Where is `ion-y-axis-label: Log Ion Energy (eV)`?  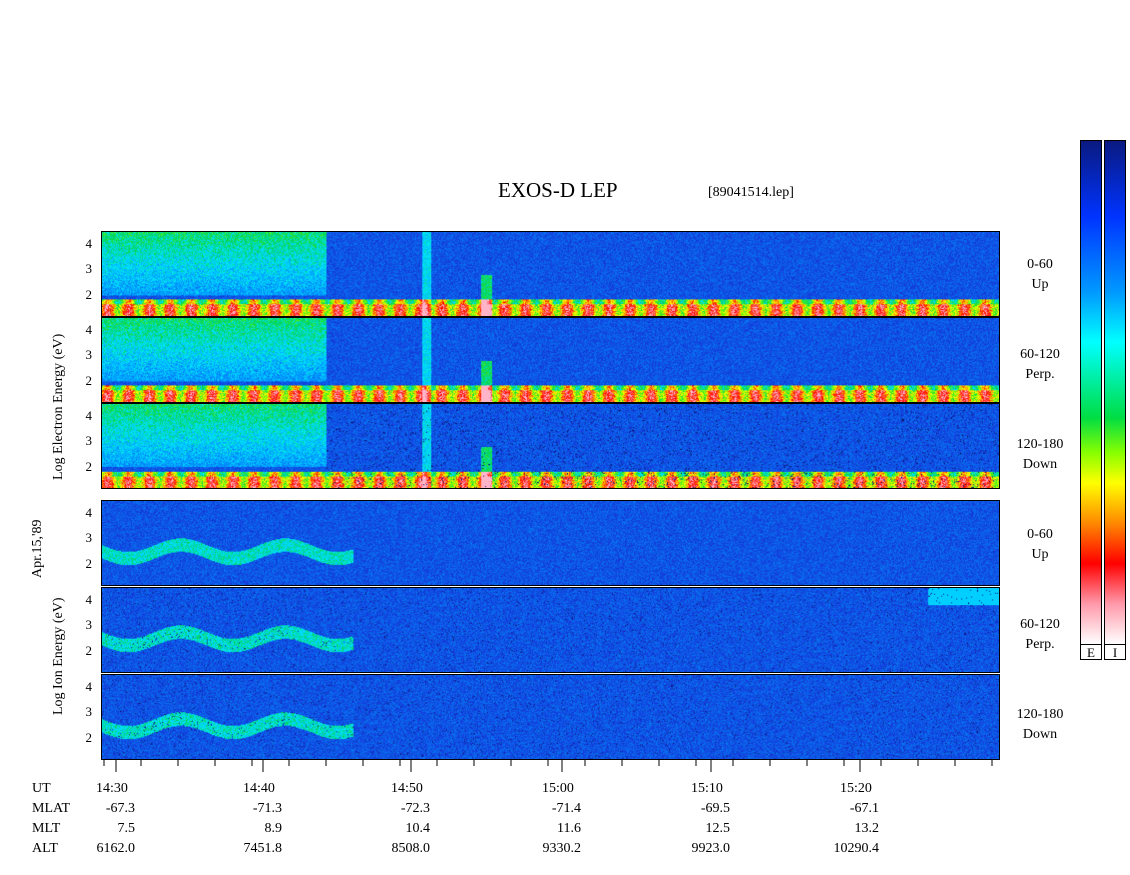
ion-y-axis-label: Log Ion Energy (eV) is located at coordinates (58, 656).